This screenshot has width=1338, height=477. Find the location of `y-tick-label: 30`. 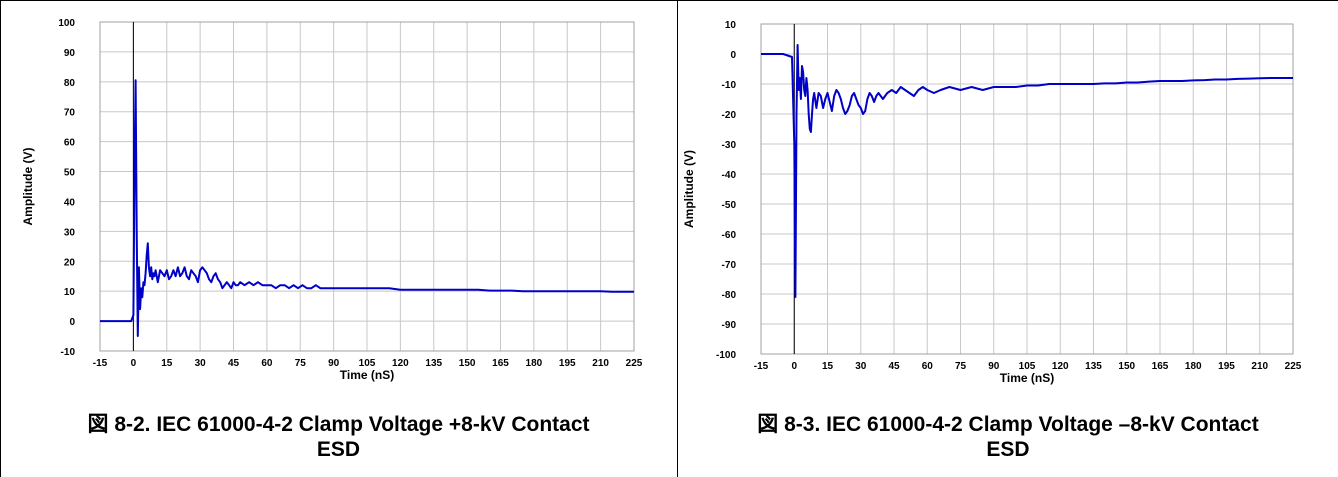

y-tick-label: 30 is located at coordinates (70, 232).